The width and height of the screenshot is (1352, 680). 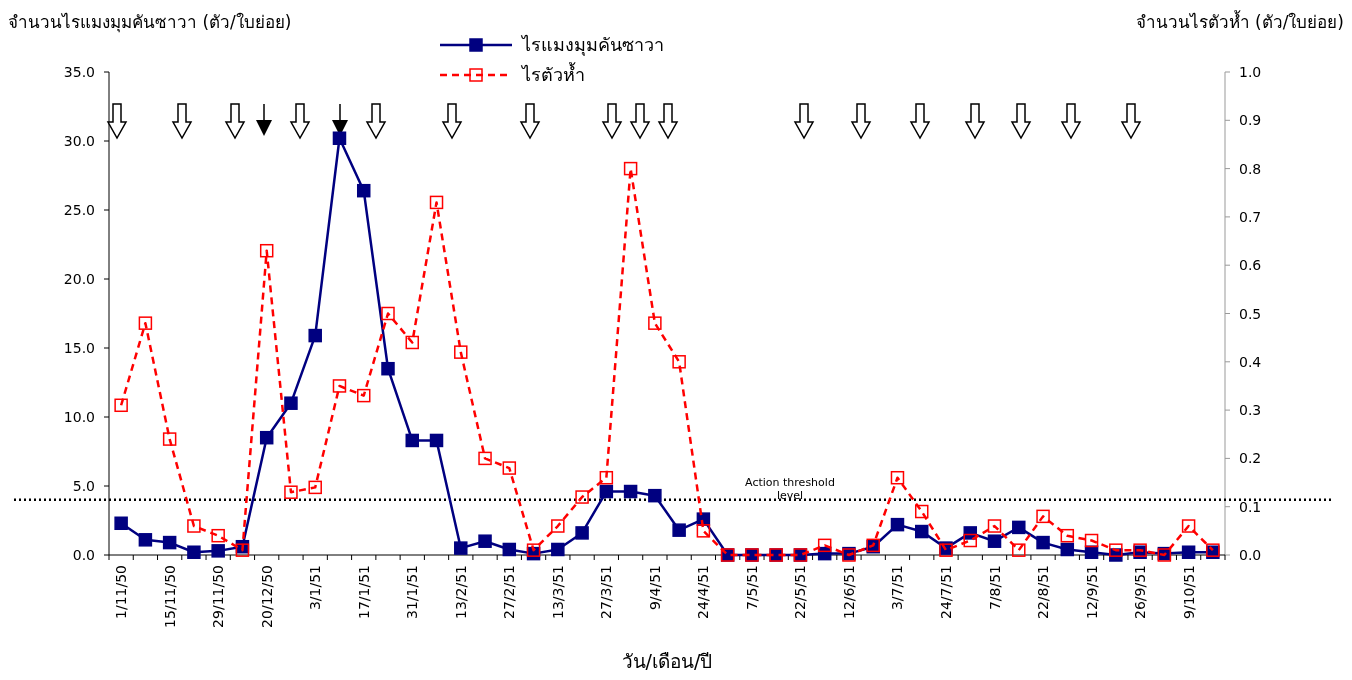 What do you see at coordinates (1188, 592) in the screenshot?
I see `x-tick-label: 9/10/51` at bounding box center [1188, 592].